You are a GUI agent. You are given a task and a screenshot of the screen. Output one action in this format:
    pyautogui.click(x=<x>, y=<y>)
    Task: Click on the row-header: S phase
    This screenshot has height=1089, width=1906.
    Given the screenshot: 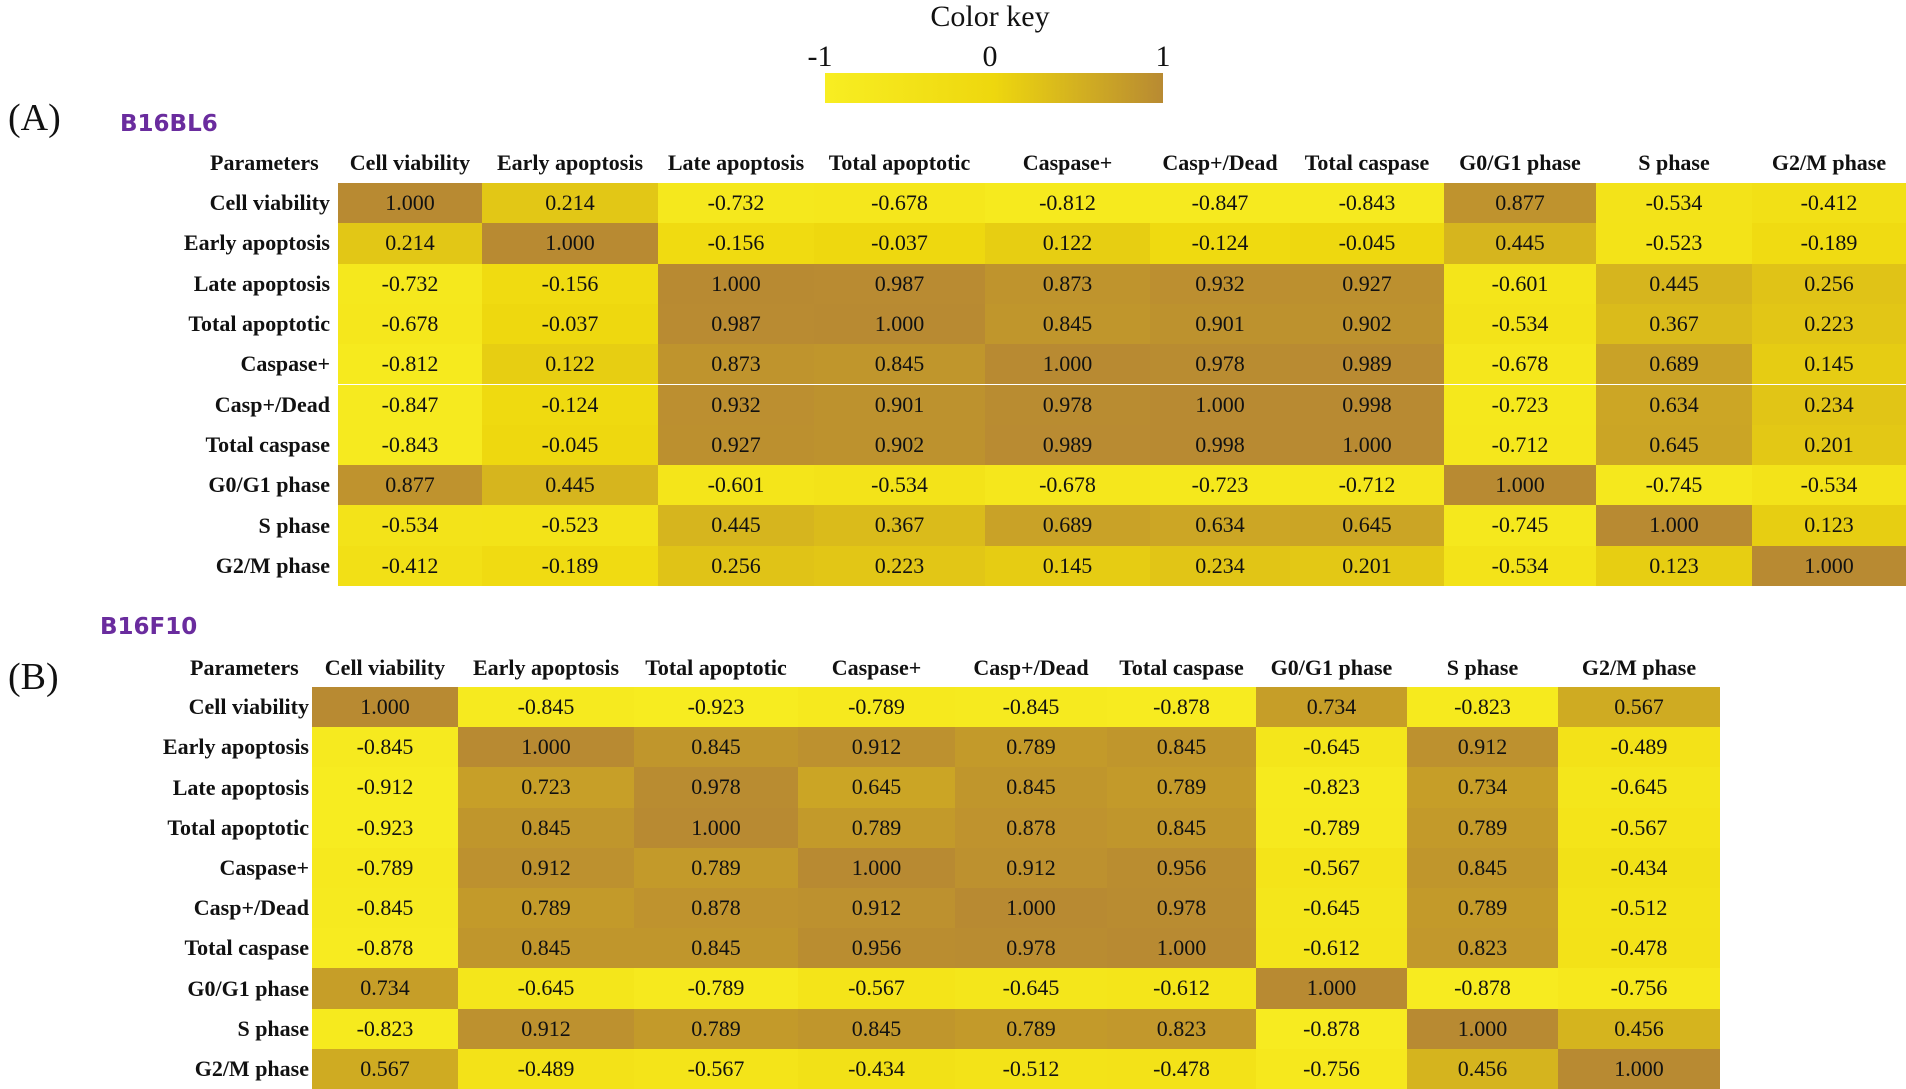 What is the action you would take?
    pyautogui.click(x=294, y=525)
    